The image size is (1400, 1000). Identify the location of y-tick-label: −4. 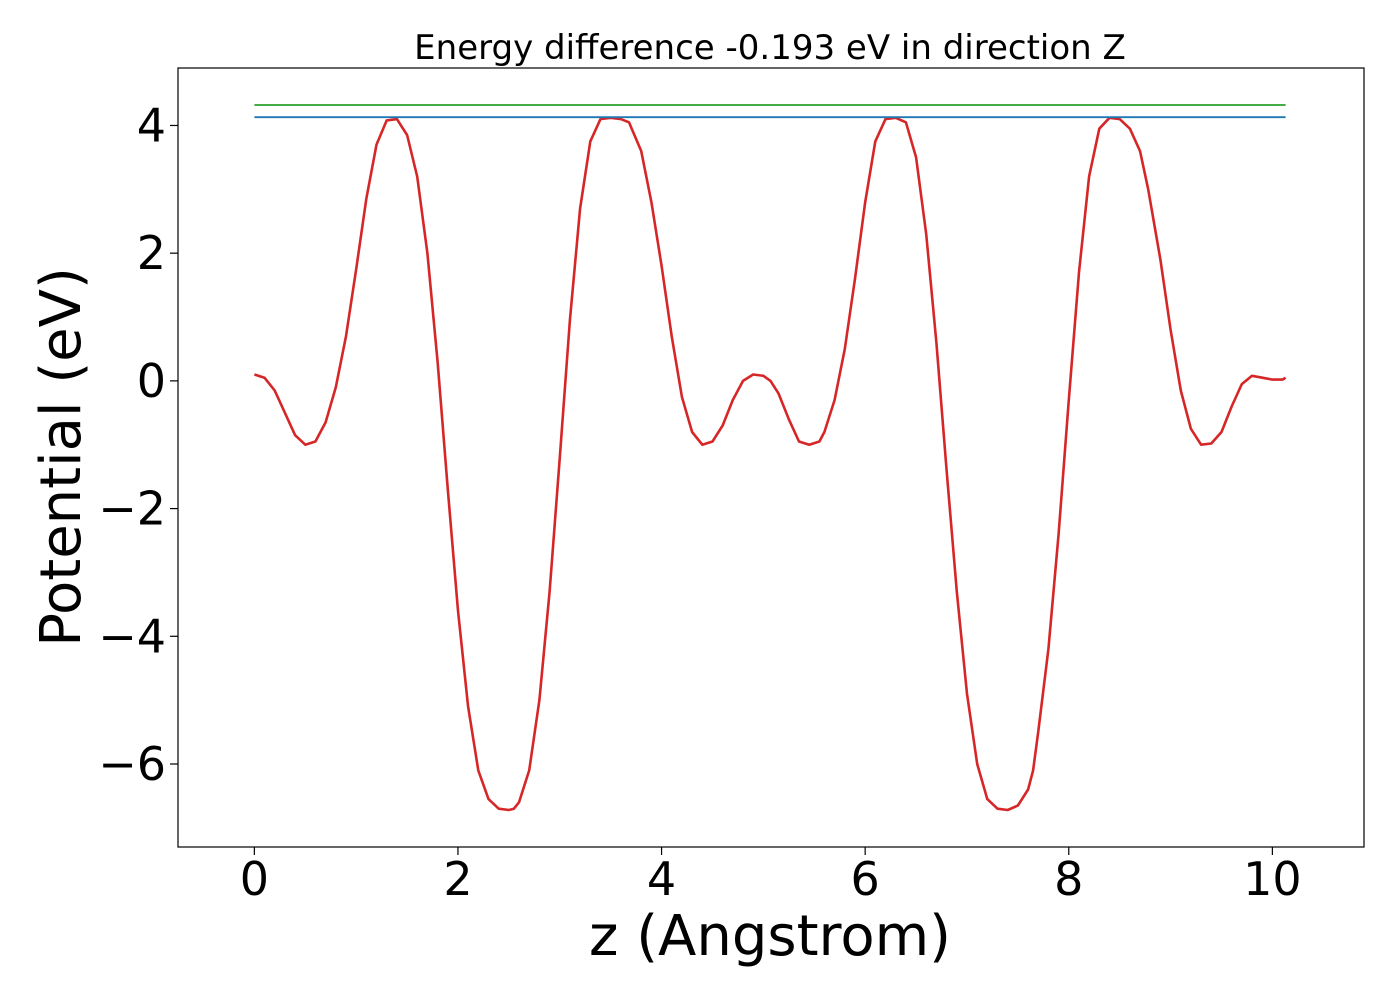
(132, 636).